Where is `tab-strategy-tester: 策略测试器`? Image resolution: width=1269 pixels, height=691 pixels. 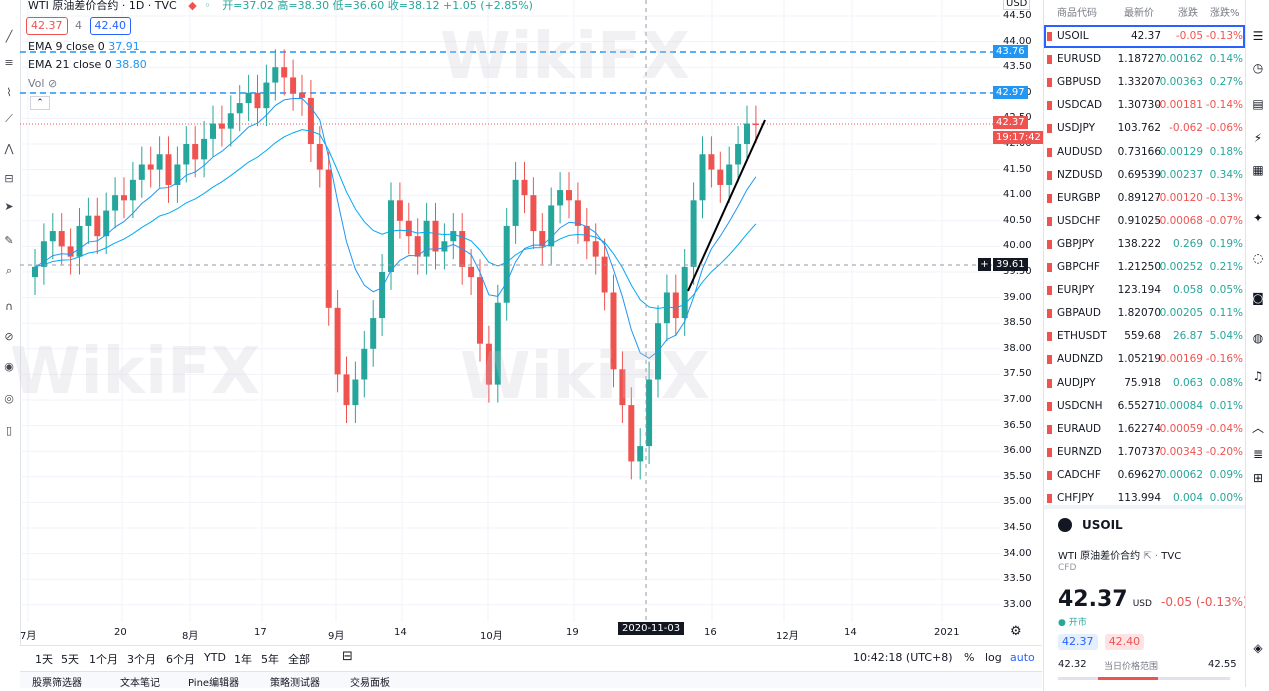
tab-strategy-tester: 策略测试器 is located at coordinates (295, 683).